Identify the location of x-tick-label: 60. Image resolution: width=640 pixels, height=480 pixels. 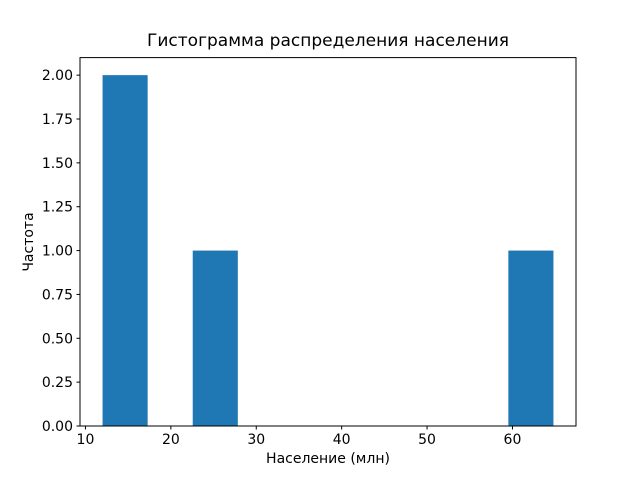
(513, 440).